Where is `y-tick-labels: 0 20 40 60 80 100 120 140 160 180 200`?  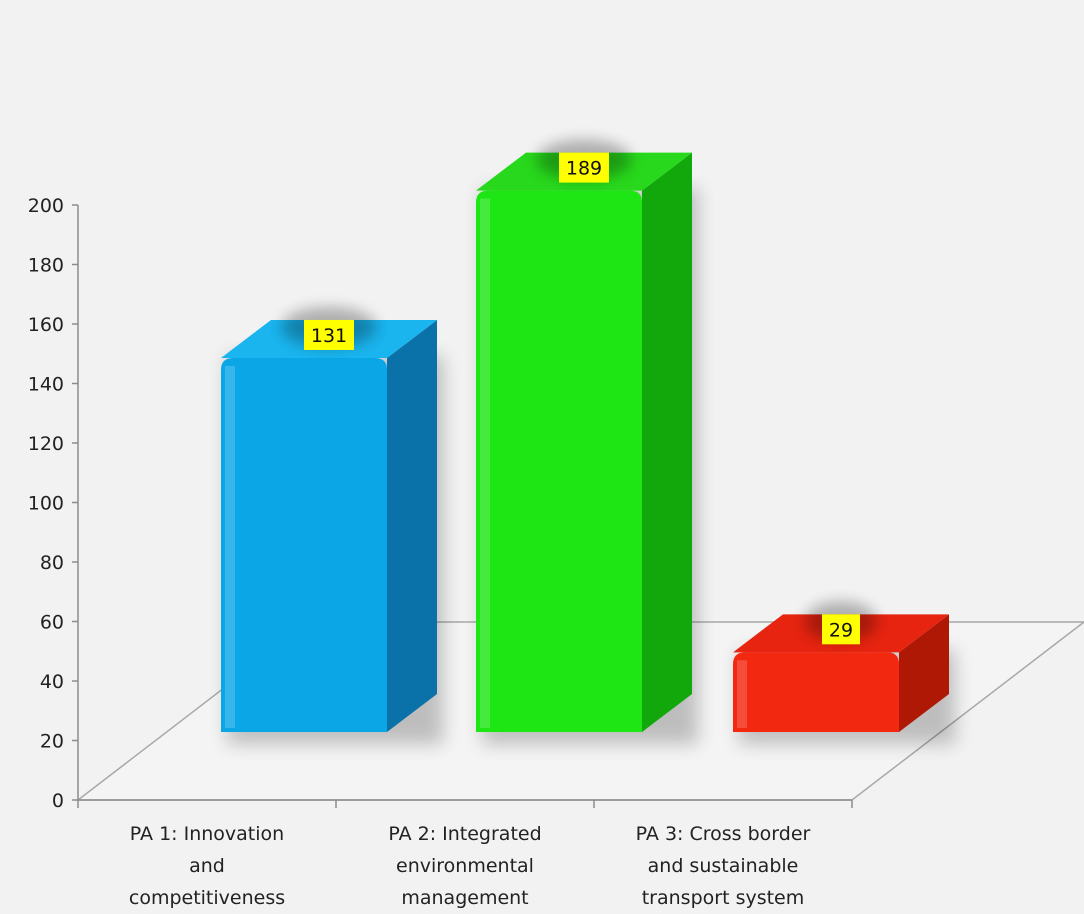 y-tick-labels: 0 20 40 60 80 100 120 140 160 180 200 is located at coordinates (53, 503).